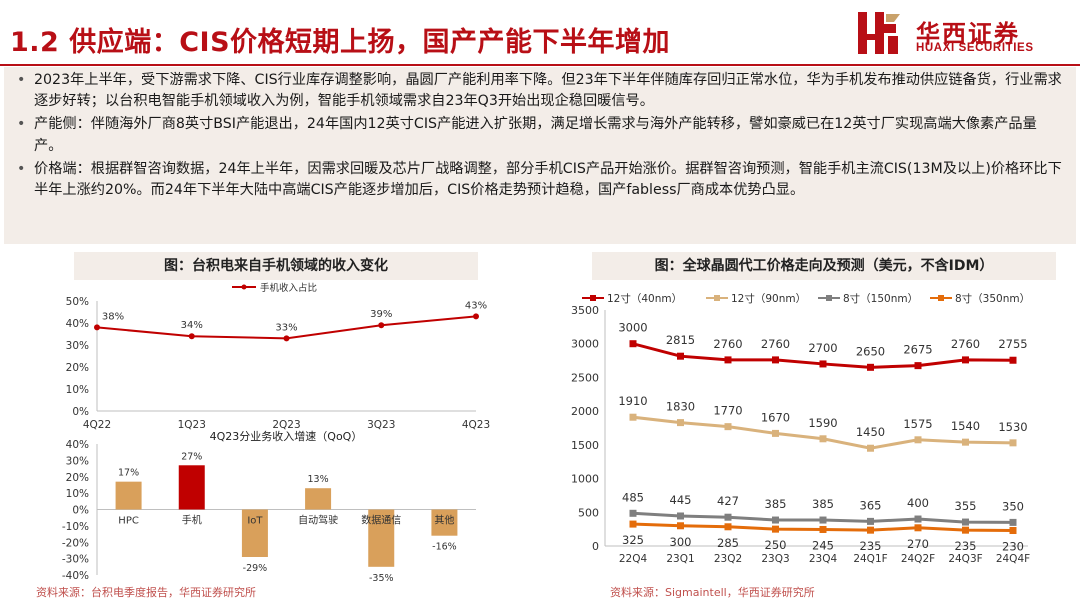  I want to click on chart2-data-label: 17%, so click(128, 473).